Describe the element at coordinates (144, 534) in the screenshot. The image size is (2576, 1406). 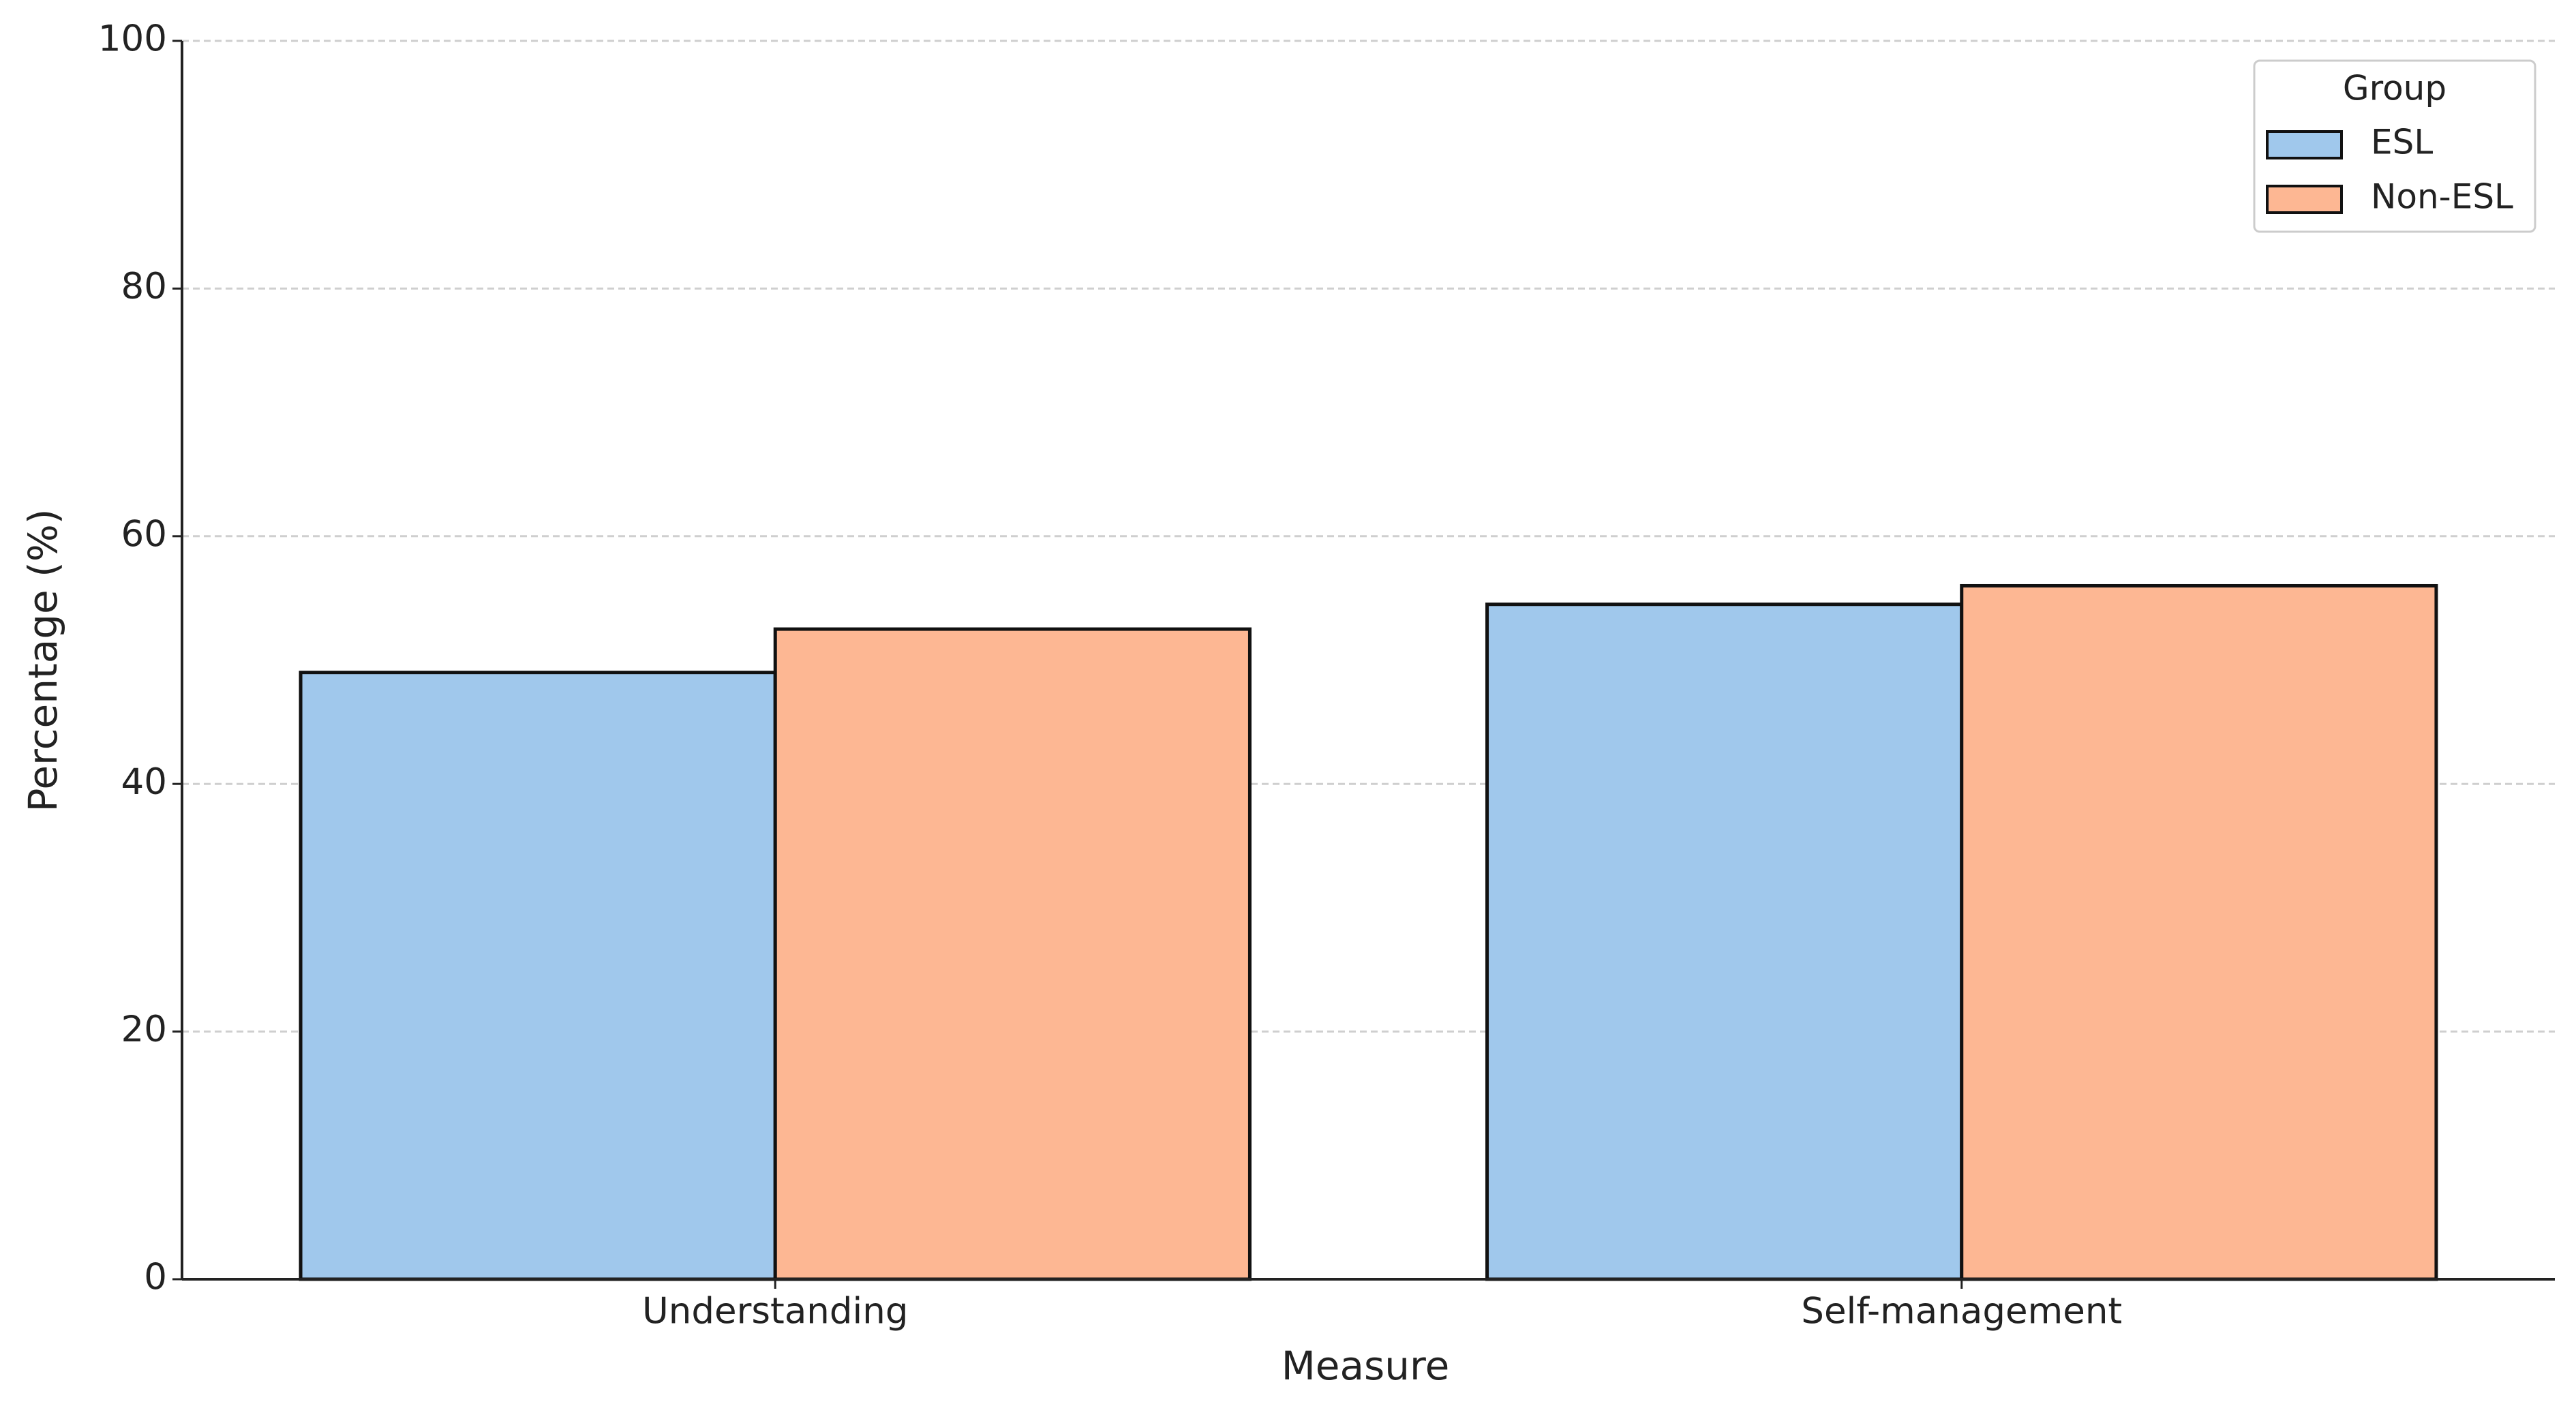
I see `y-tick-label: 60` at that location.